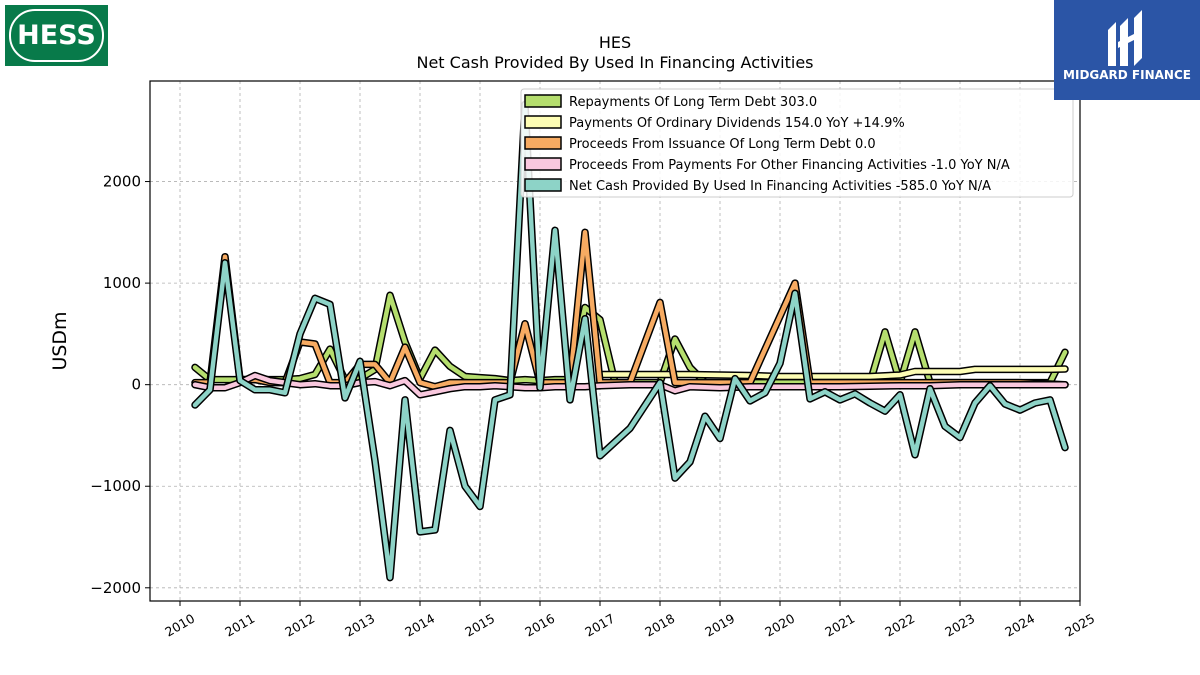 This screenshot has width=1200, height=675. What do you see at coordinates (599, 625) in the screenshot?
I see `x-tick-label: 2017` at bounding box center [599, 625].